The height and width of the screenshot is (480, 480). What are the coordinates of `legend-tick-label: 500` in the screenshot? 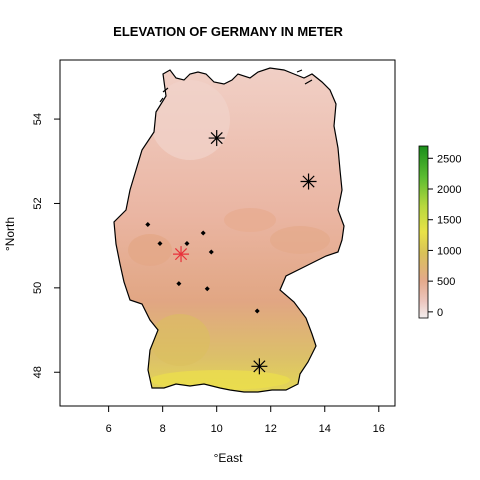 It's located at (446, 282).